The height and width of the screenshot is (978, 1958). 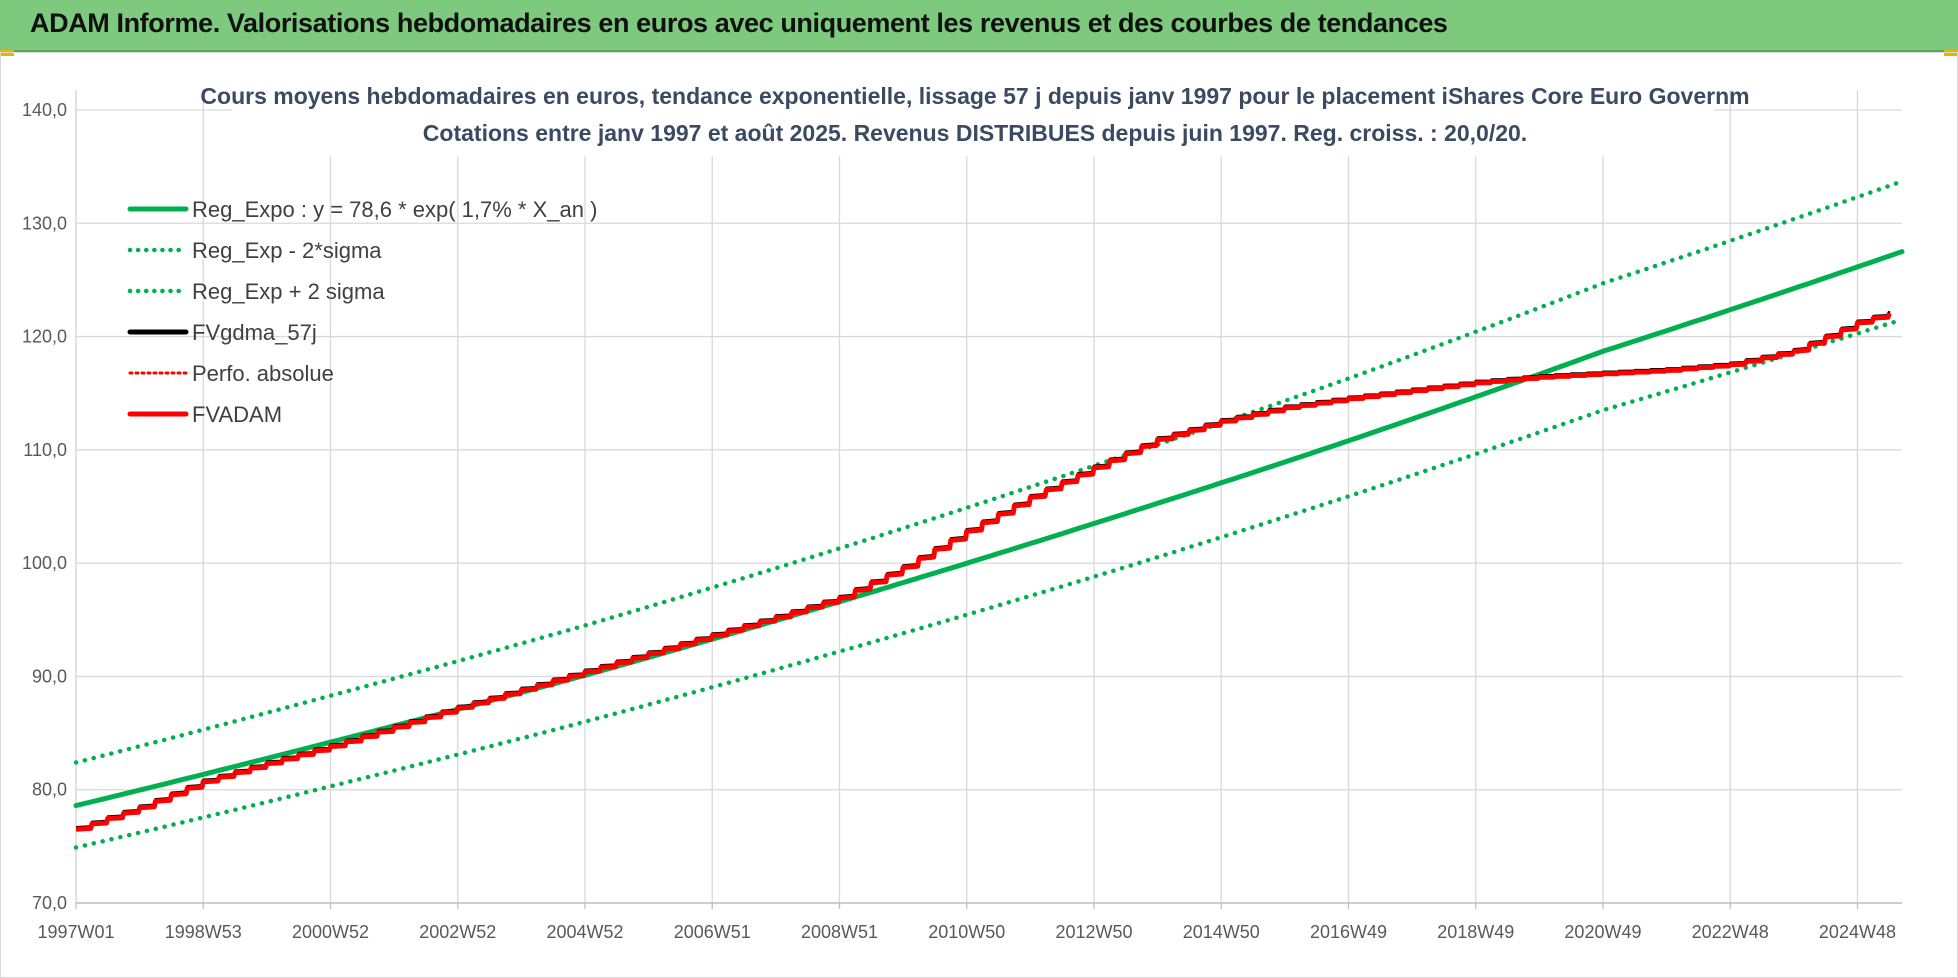 I want to click on x-tick-label: 2024W48, so click(x=1857, y=932).